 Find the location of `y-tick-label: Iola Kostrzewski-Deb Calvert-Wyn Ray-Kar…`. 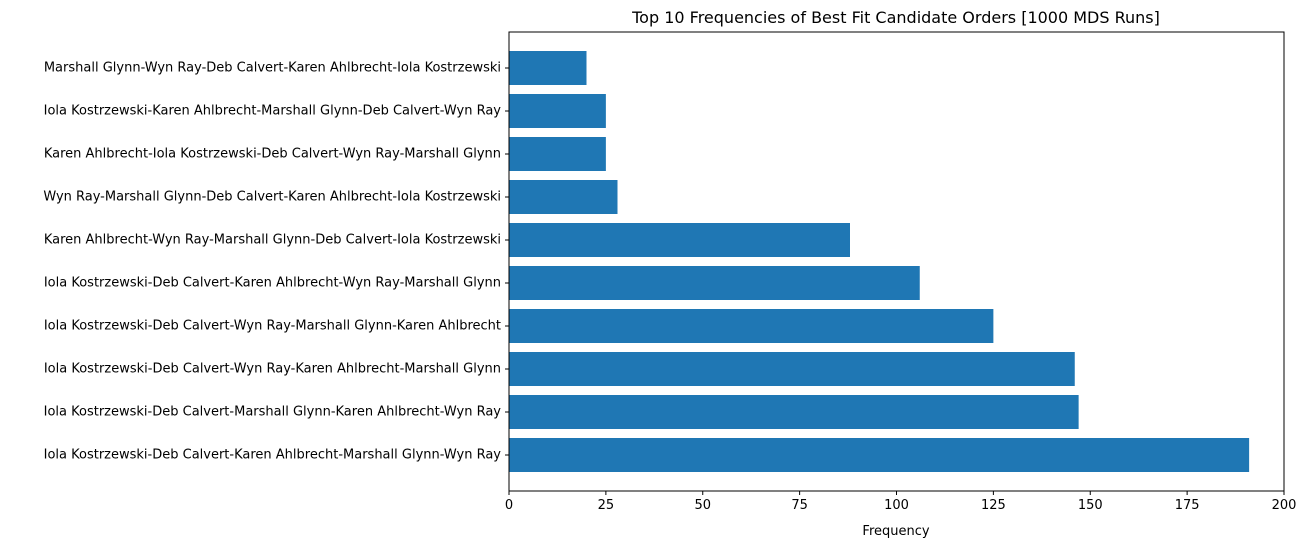

y-tick-label: Iola Kostrzewski-Deb Calvert-Wyn Ray-Kar… is located at coordinates (272, 369).